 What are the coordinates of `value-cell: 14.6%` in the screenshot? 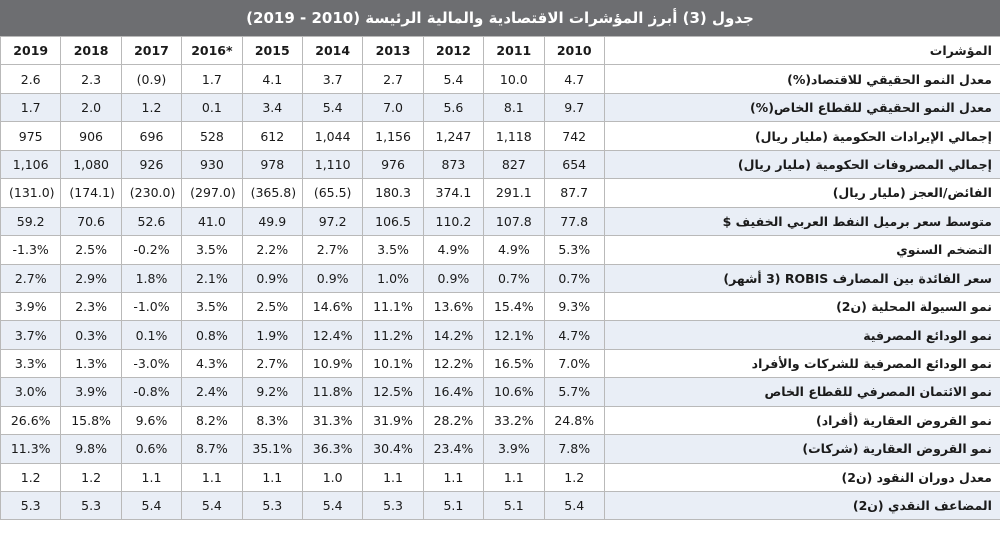 It's located at (332, 306).